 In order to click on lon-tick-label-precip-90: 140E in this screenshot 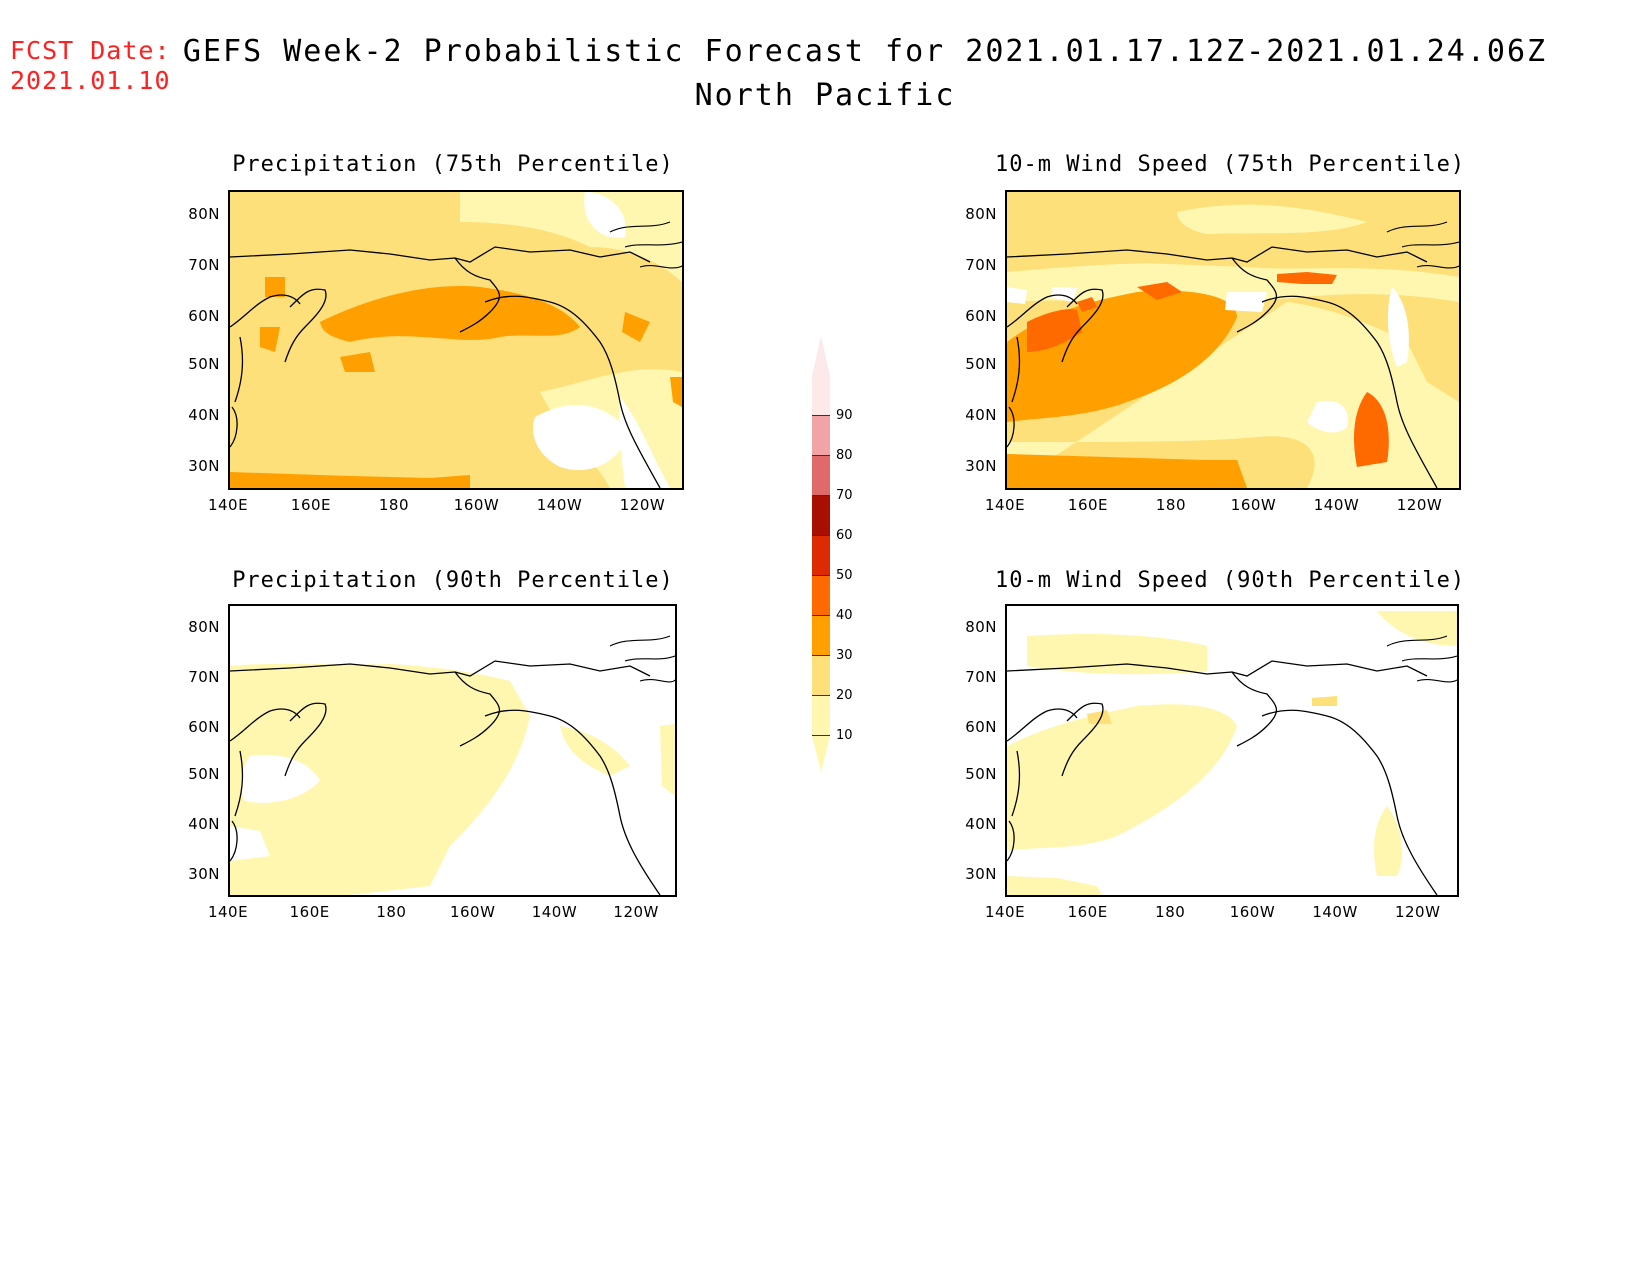, I will do `click(228, 912)`.